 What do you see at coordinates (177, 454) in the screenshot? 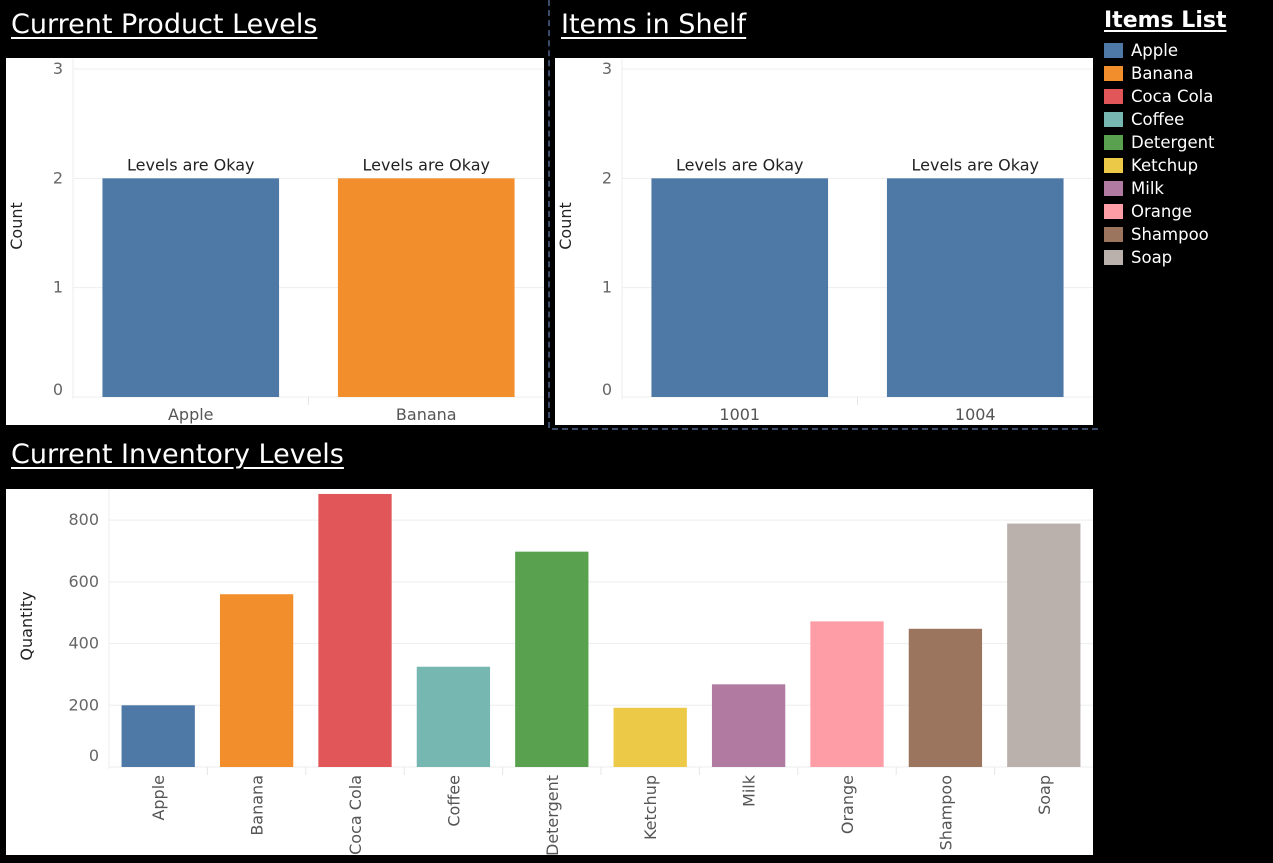
I see `chart-title-inventory-levels: Current Inventory Levels` at bounding box center [177, 454].